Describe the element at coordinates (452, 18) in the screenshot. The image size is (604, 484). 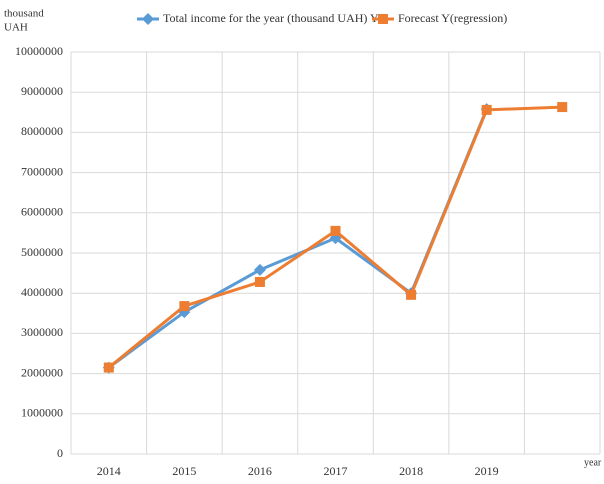
I see `legend-label: Forecast Y(regression)` at that location.